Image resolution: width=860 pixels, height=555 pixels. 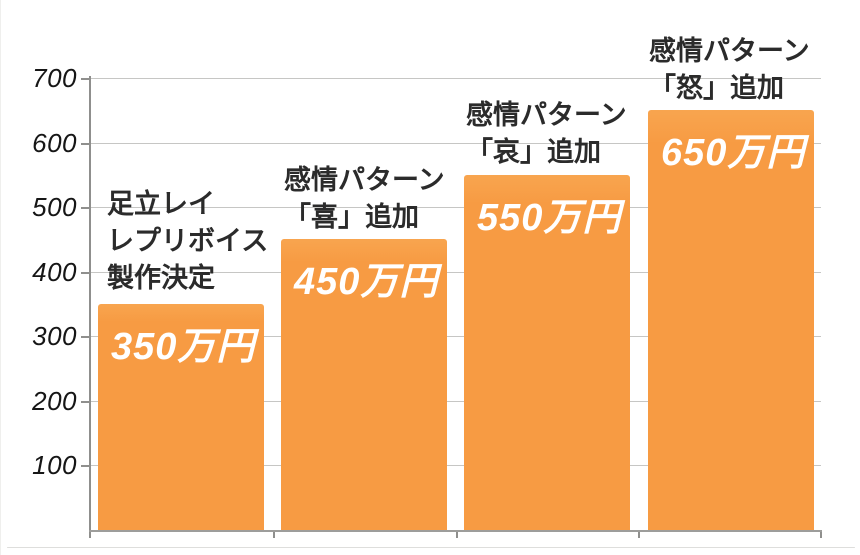 I want to click on bar-2: 450万円, so click(x=364, y=384).